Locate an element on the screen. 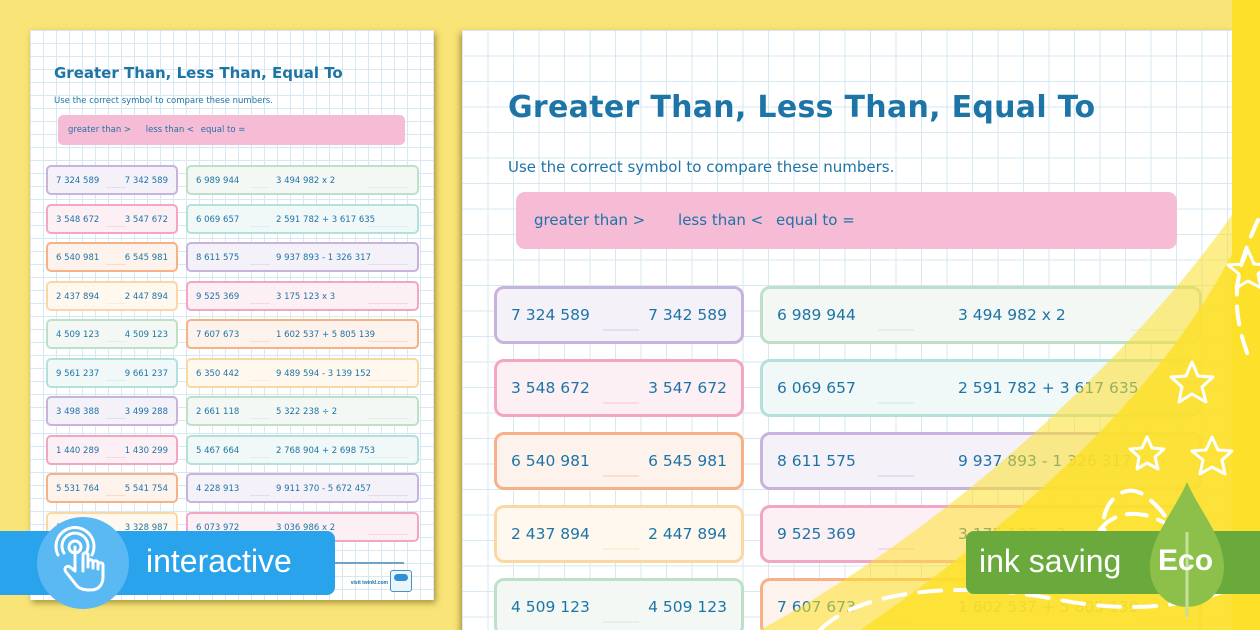 Image resolution: width=1260 pixels, height=630 pixels. comparison-card-right: 6 069 657 2 591 782 + 3 617 635 is located at coordinates (302, 218).